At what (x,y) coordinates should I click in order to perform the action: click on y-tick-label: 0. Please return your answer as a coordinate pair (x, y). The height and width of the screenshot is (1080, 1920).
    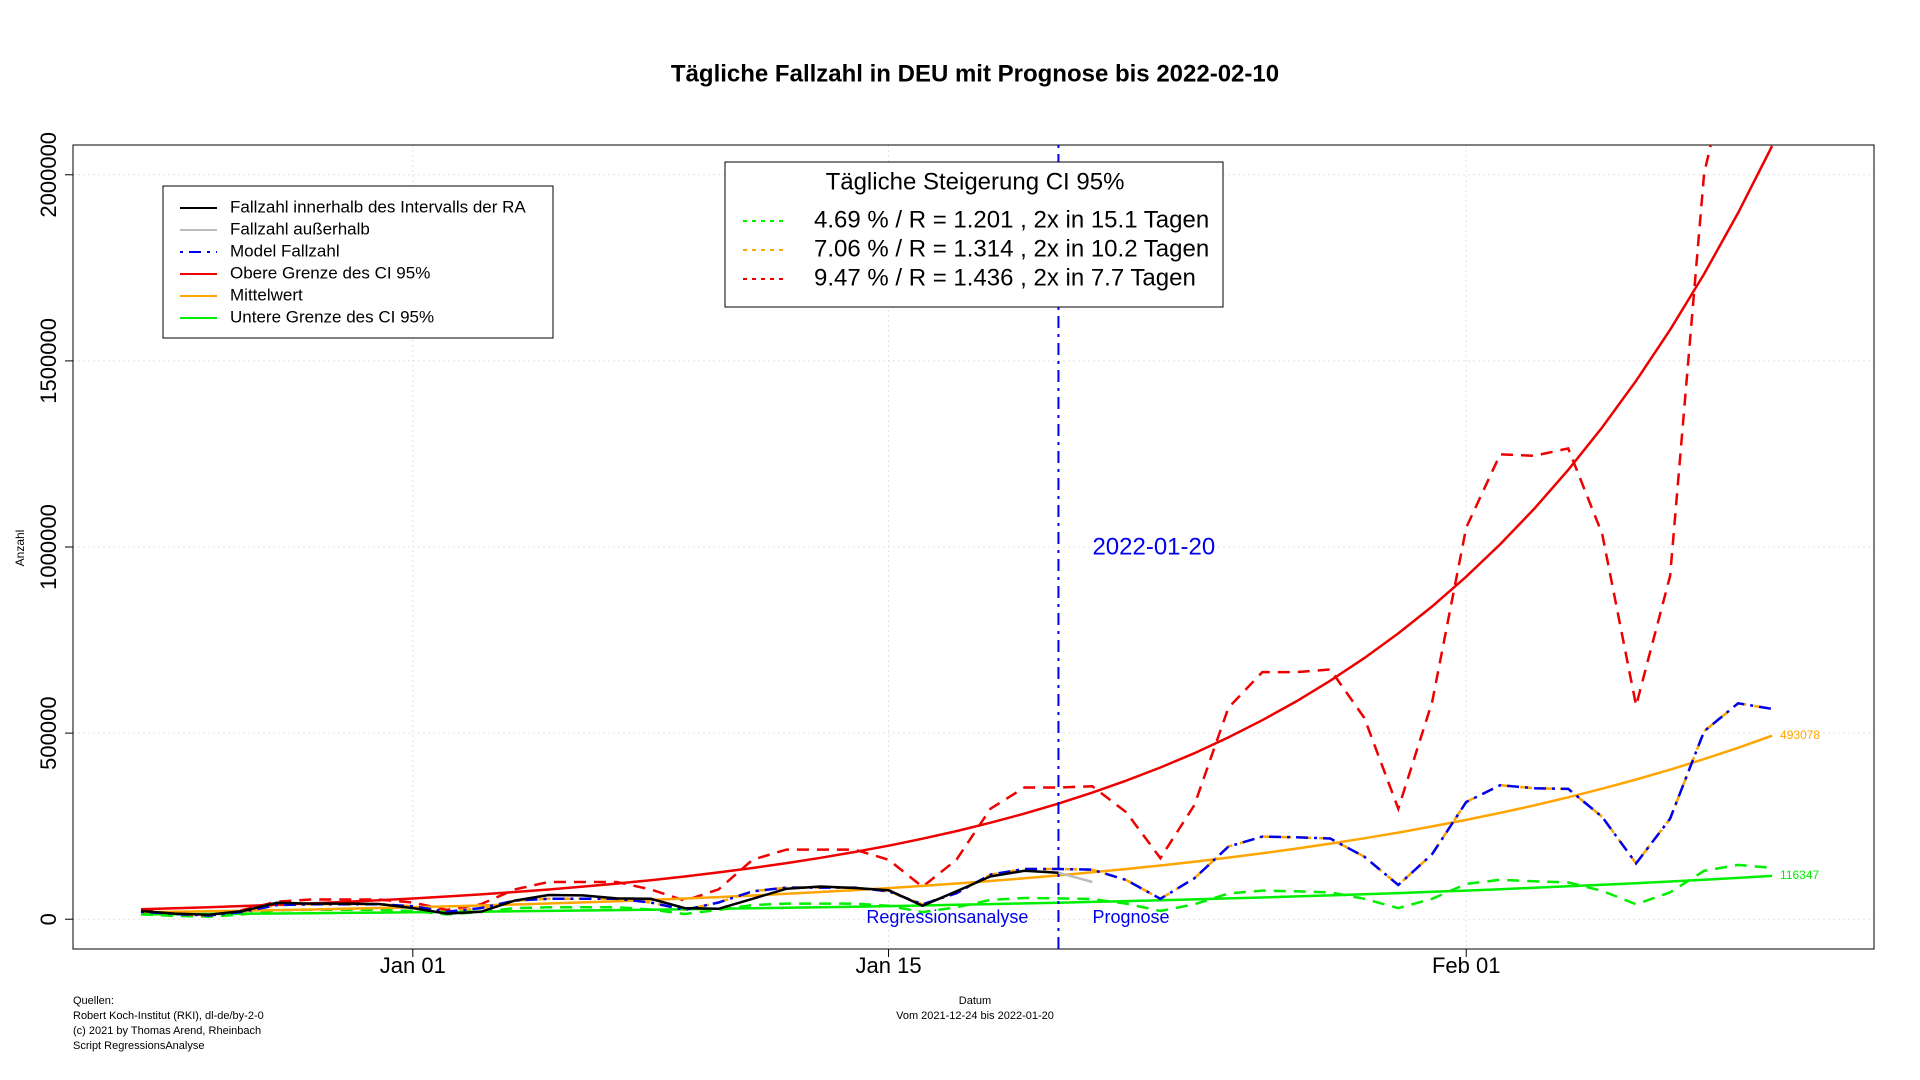
    Looking at the image, I should click on (48, 919).